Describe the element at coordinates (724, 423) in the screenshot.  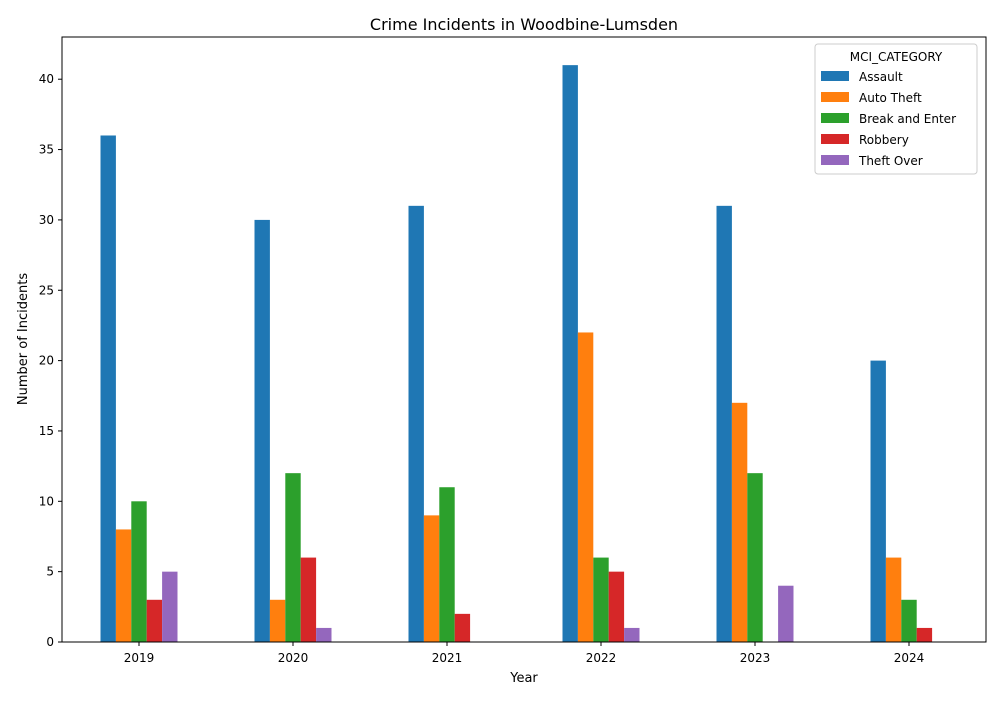
I see `bar-assault-2023` at that location.